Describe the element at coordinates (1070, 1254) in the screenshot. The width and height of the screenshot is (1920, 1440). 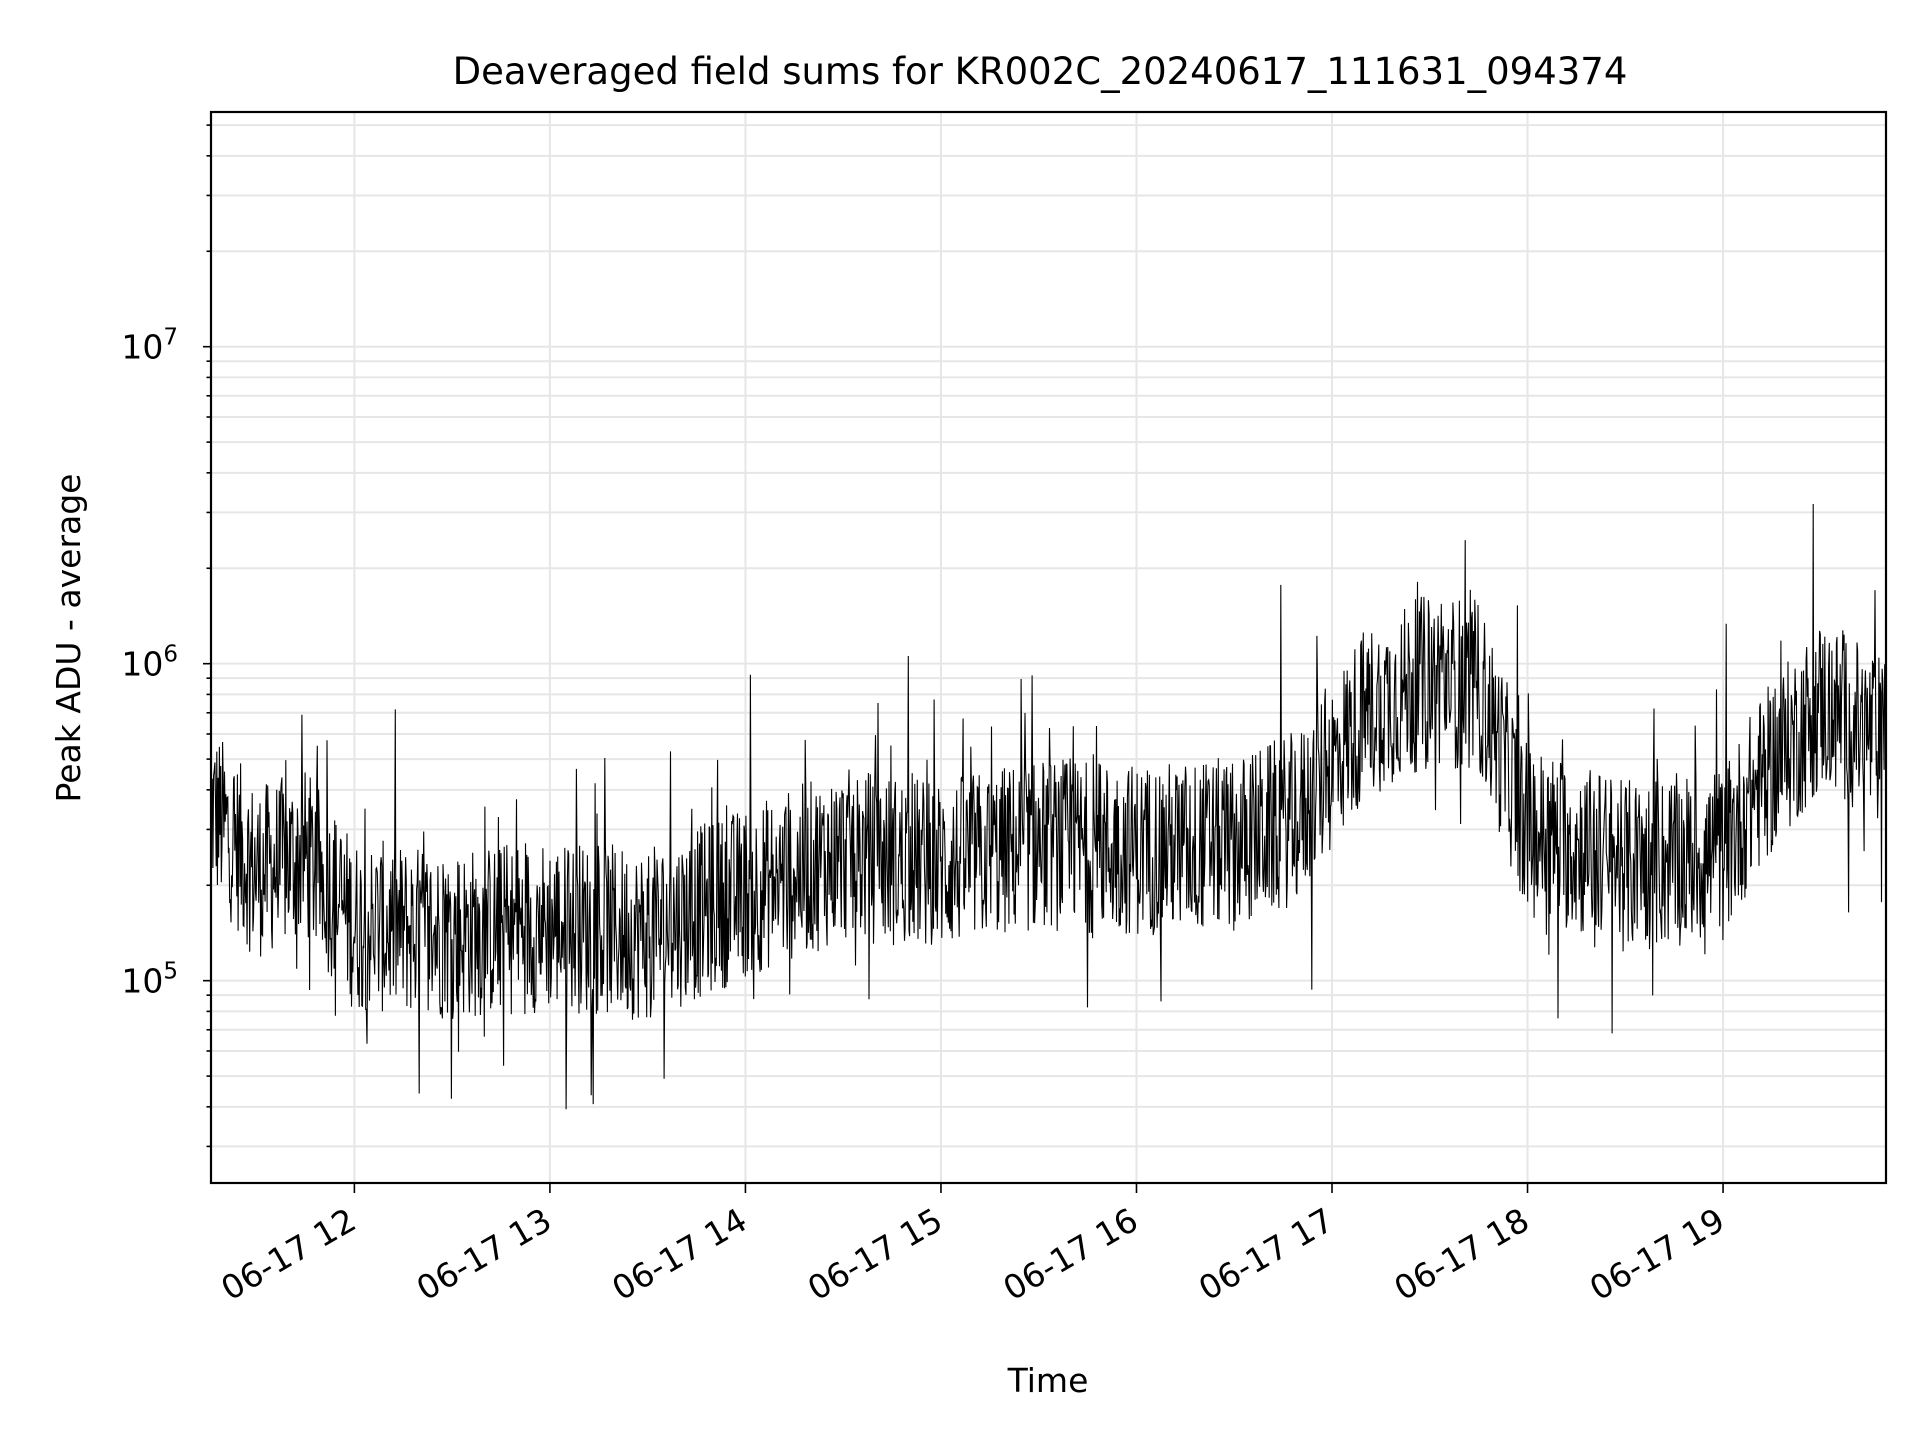
I see `x-tick-label: 06-17 16` at that location.